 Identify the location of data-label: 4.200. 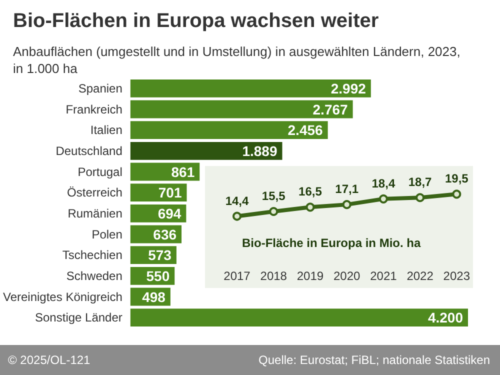
(446, 318).